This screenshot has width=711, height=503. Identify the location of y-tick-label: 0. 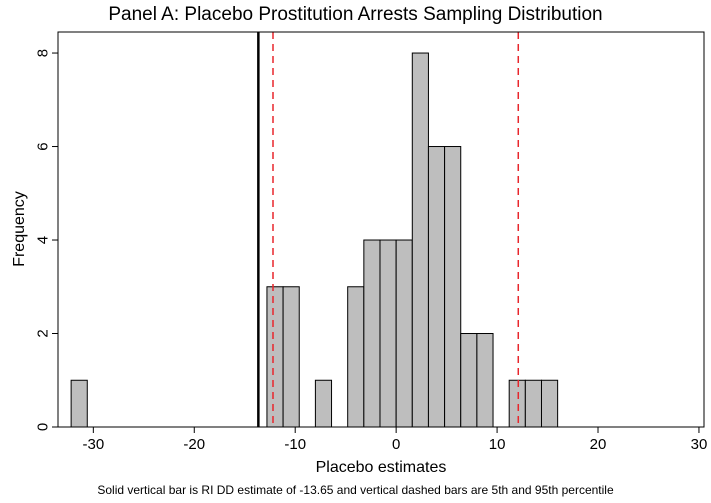
(43, 427).